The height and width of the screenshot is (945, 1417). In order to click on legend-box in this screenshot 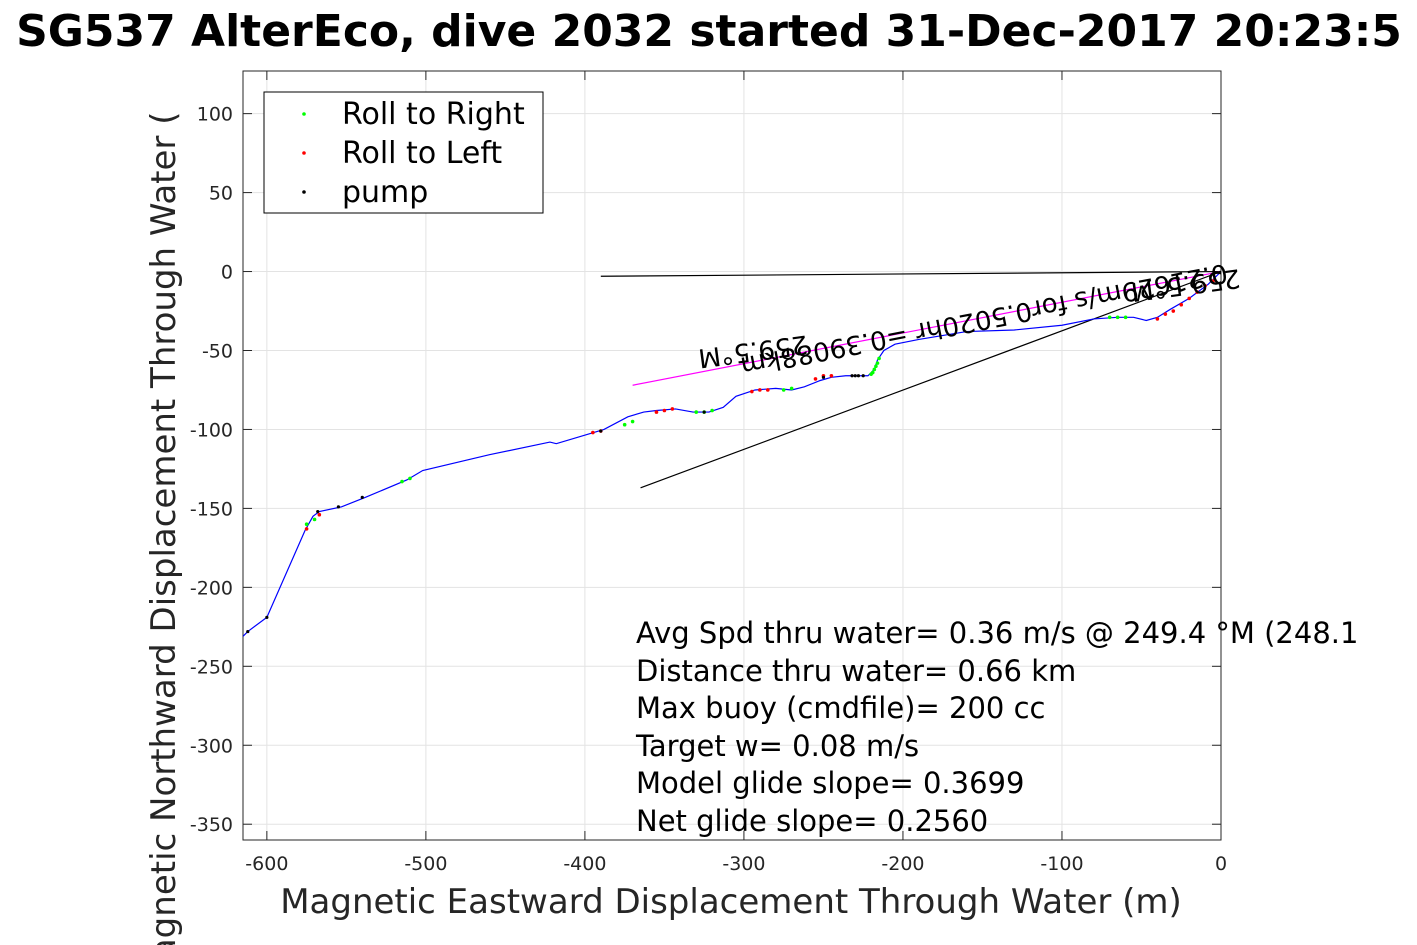, I will do `click(403, 152)`.